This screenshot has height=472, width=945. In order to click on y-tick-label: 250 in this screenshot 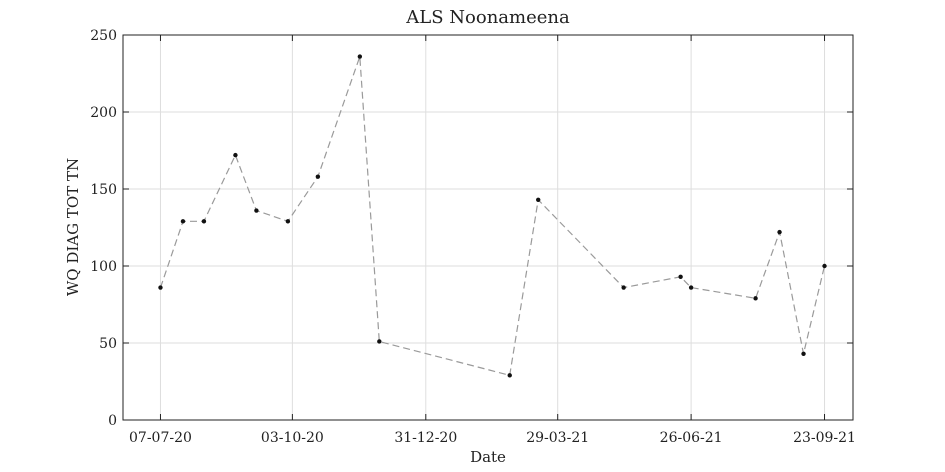, I will do `click(103, 36)`.